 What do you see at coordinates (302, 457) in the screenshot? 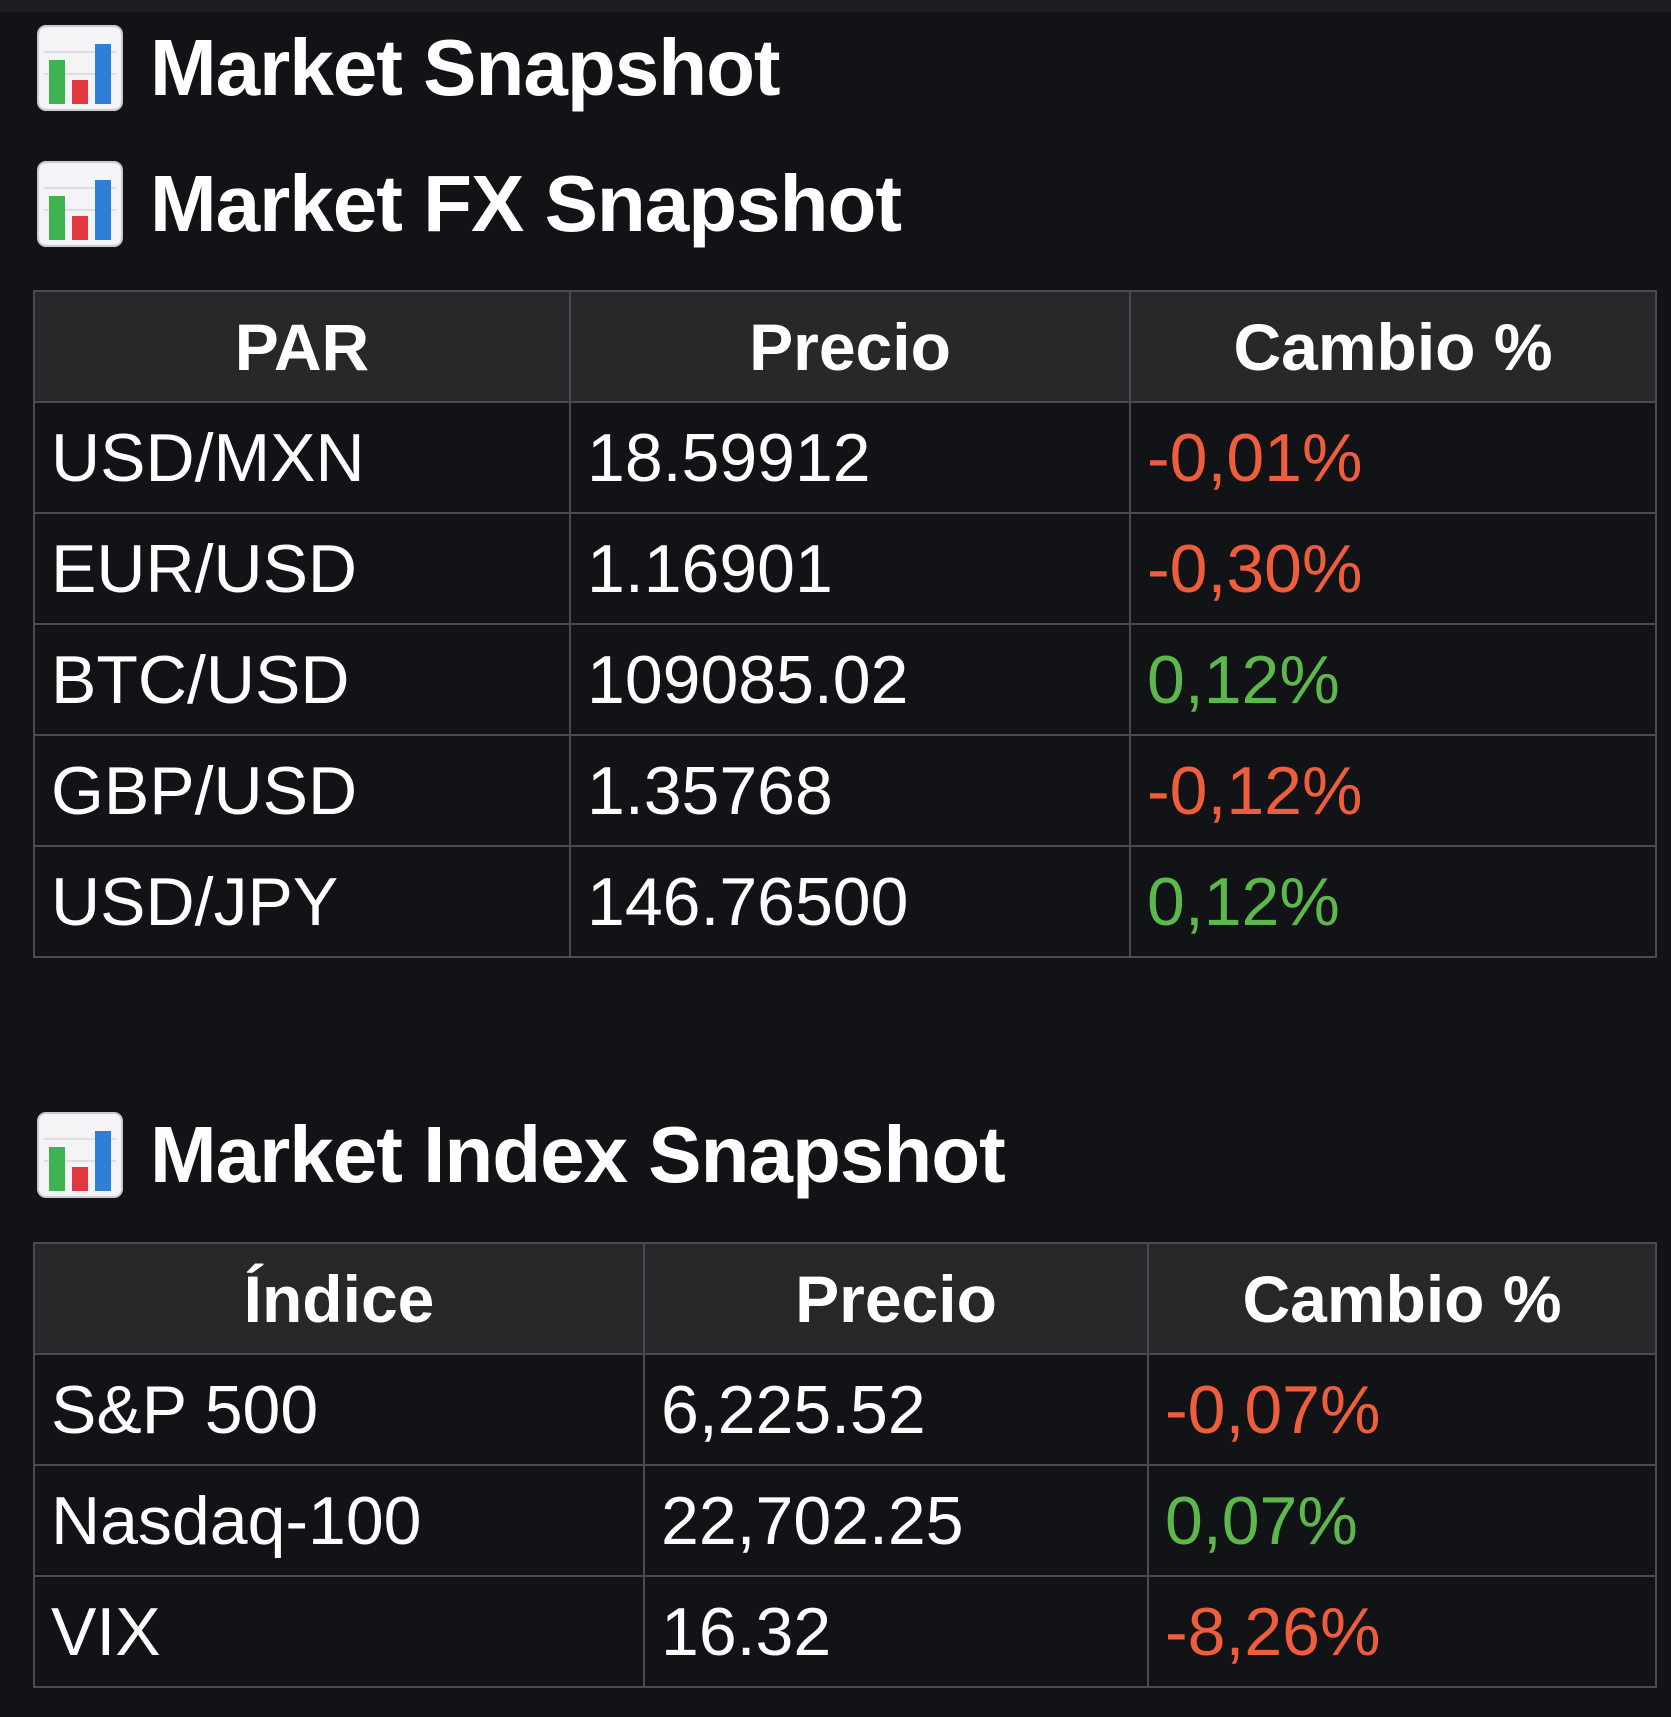
I see `pair-cell: USD/MXN` at bounding box center [302, 457].